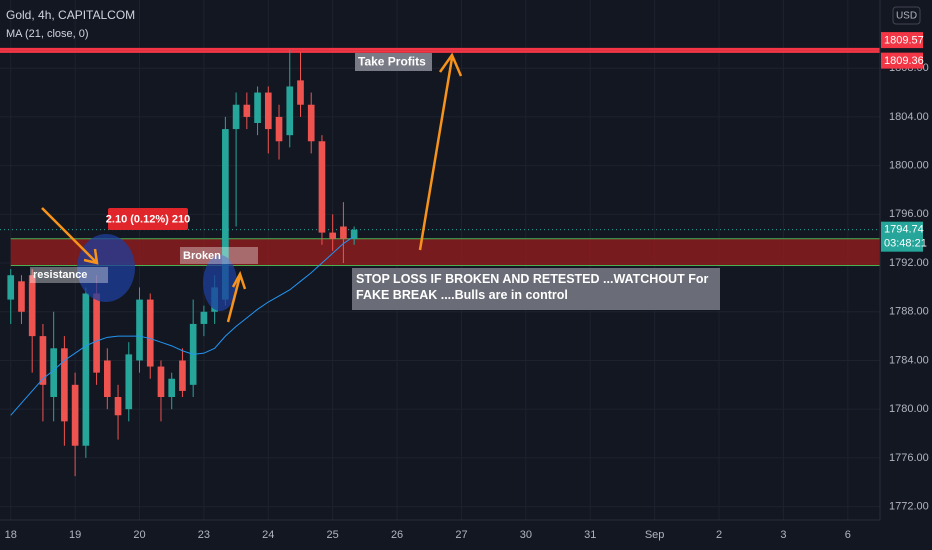  What do you see at coordinates (909, 312) in the screenshot?
I see `y-tick-label: 1788.00` at bounding box center [909, 312].